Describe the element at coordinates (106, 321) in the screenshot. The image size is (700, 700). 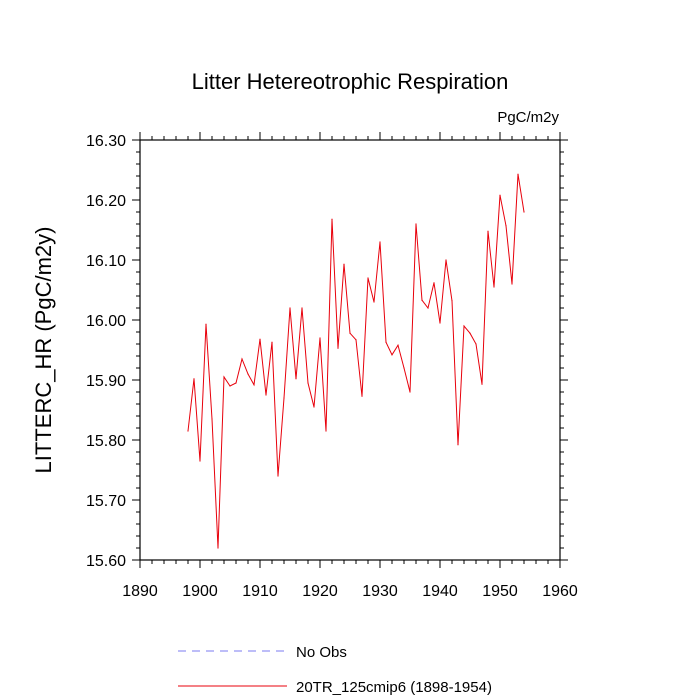
I see `y-tick-label: 16.00` at that location.